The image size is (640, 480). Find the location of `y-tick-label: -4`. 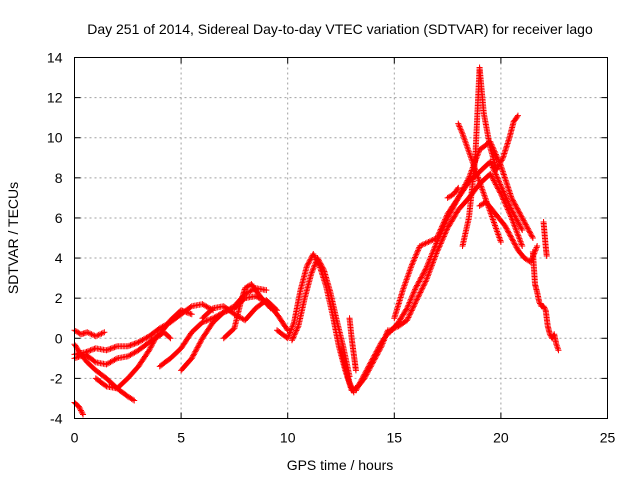

y-tick-label: -4 is located at coordinates (56, 419).